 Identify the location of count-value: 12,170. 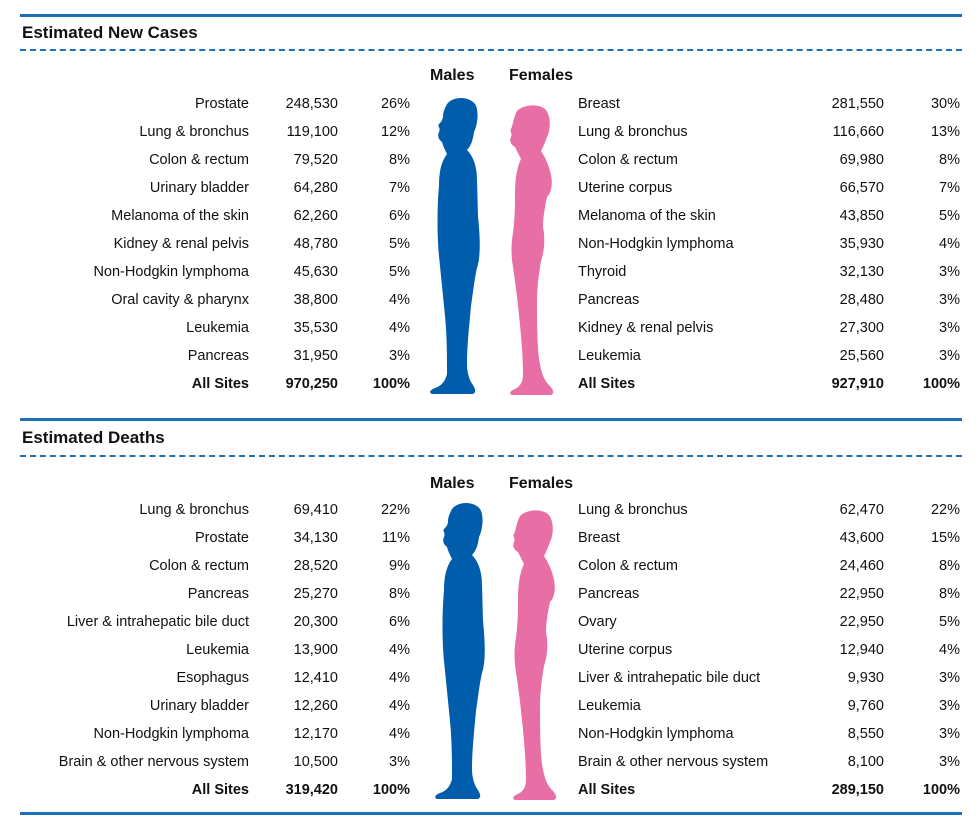
(315, 734).